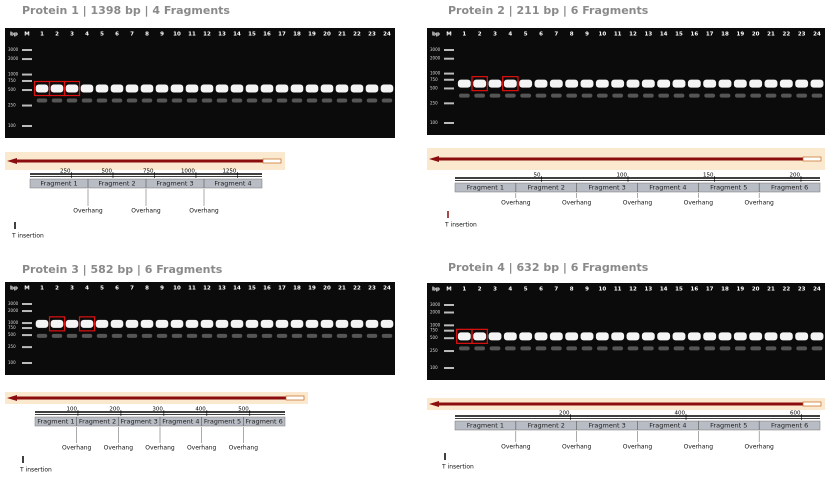 The width and height of the screenshot is (830, 480). What do you see at coordinates (435, 304) in the screenshot?
I see `ladder-label: 3000` at bounding box center [435, 304].